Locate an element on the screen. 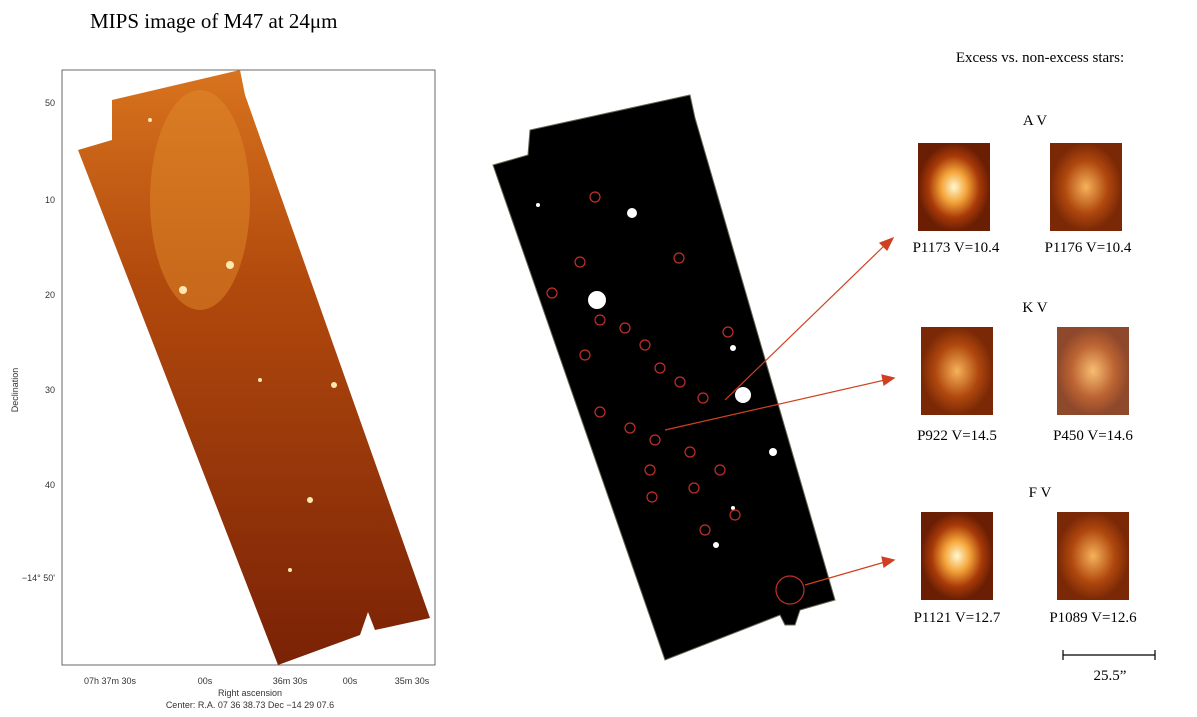  star-label: P1176 V=10.4 is located at coordinates (1088, 248).